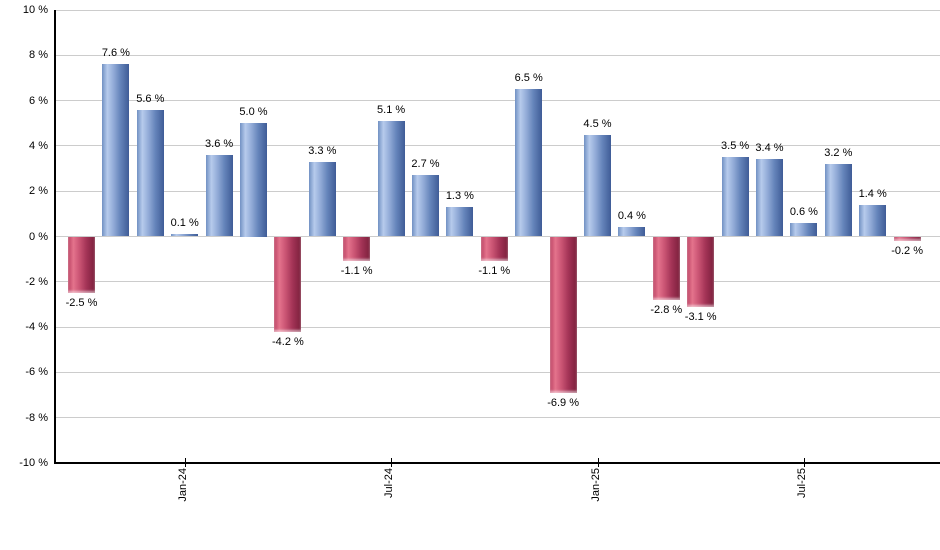  I want to click on bar-value-label: 0.4 %, so click(631, 216).